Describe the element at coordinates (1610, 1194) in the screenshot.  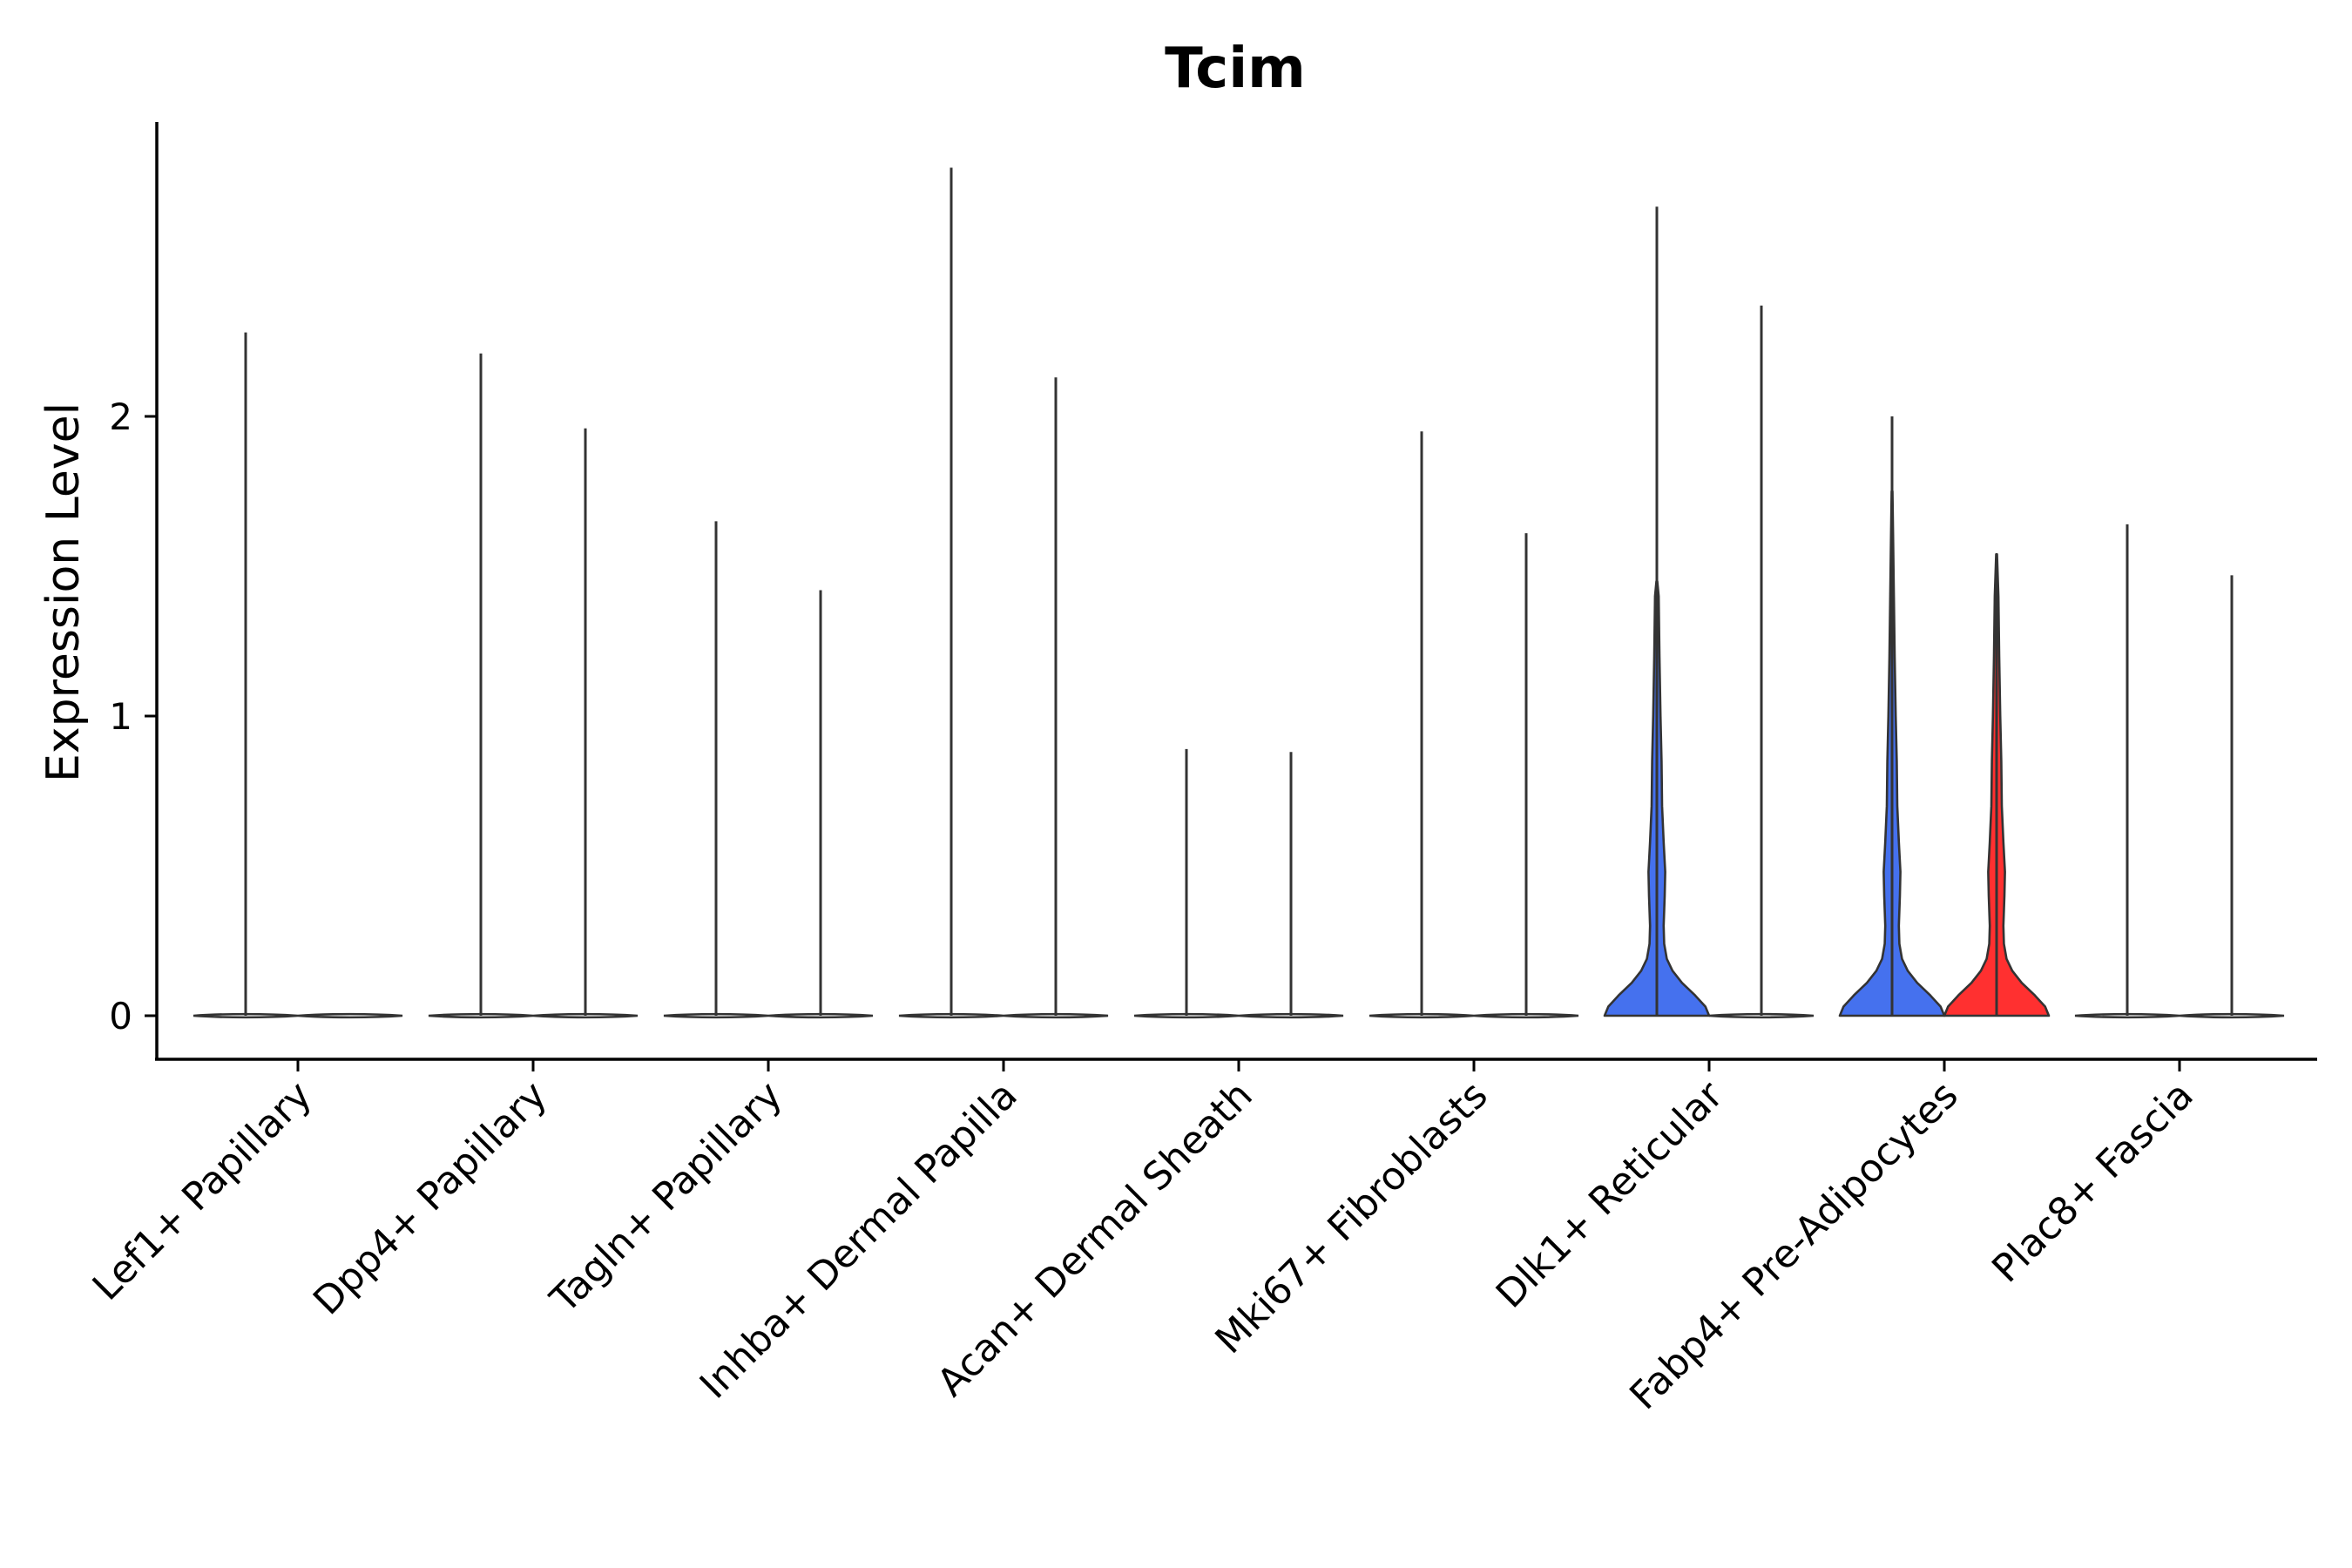
I see `x-tick-label: Dlk1+ Reticular` at that location.